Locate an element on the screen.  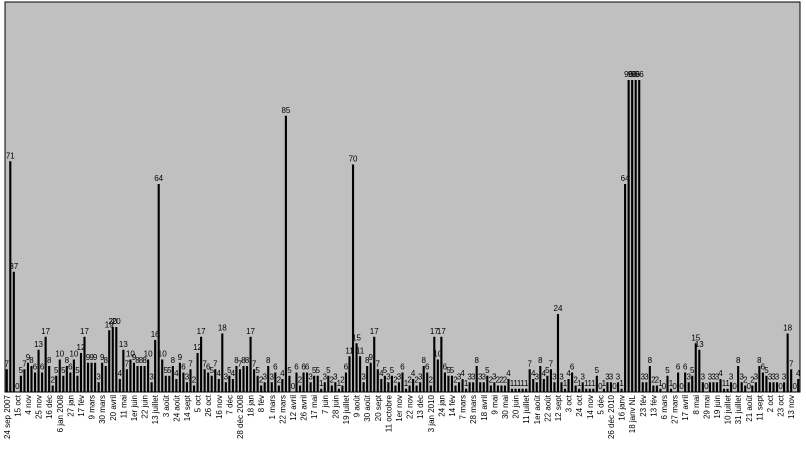
x-tick-label: 13 déc is located at coordinates (420, 407).